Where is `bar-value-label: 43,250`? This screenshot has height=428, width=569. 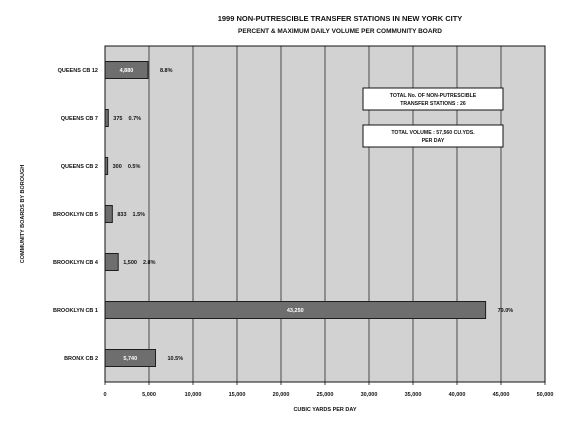
bar-value-label: 43,250 is located at coordinates (295, 311).